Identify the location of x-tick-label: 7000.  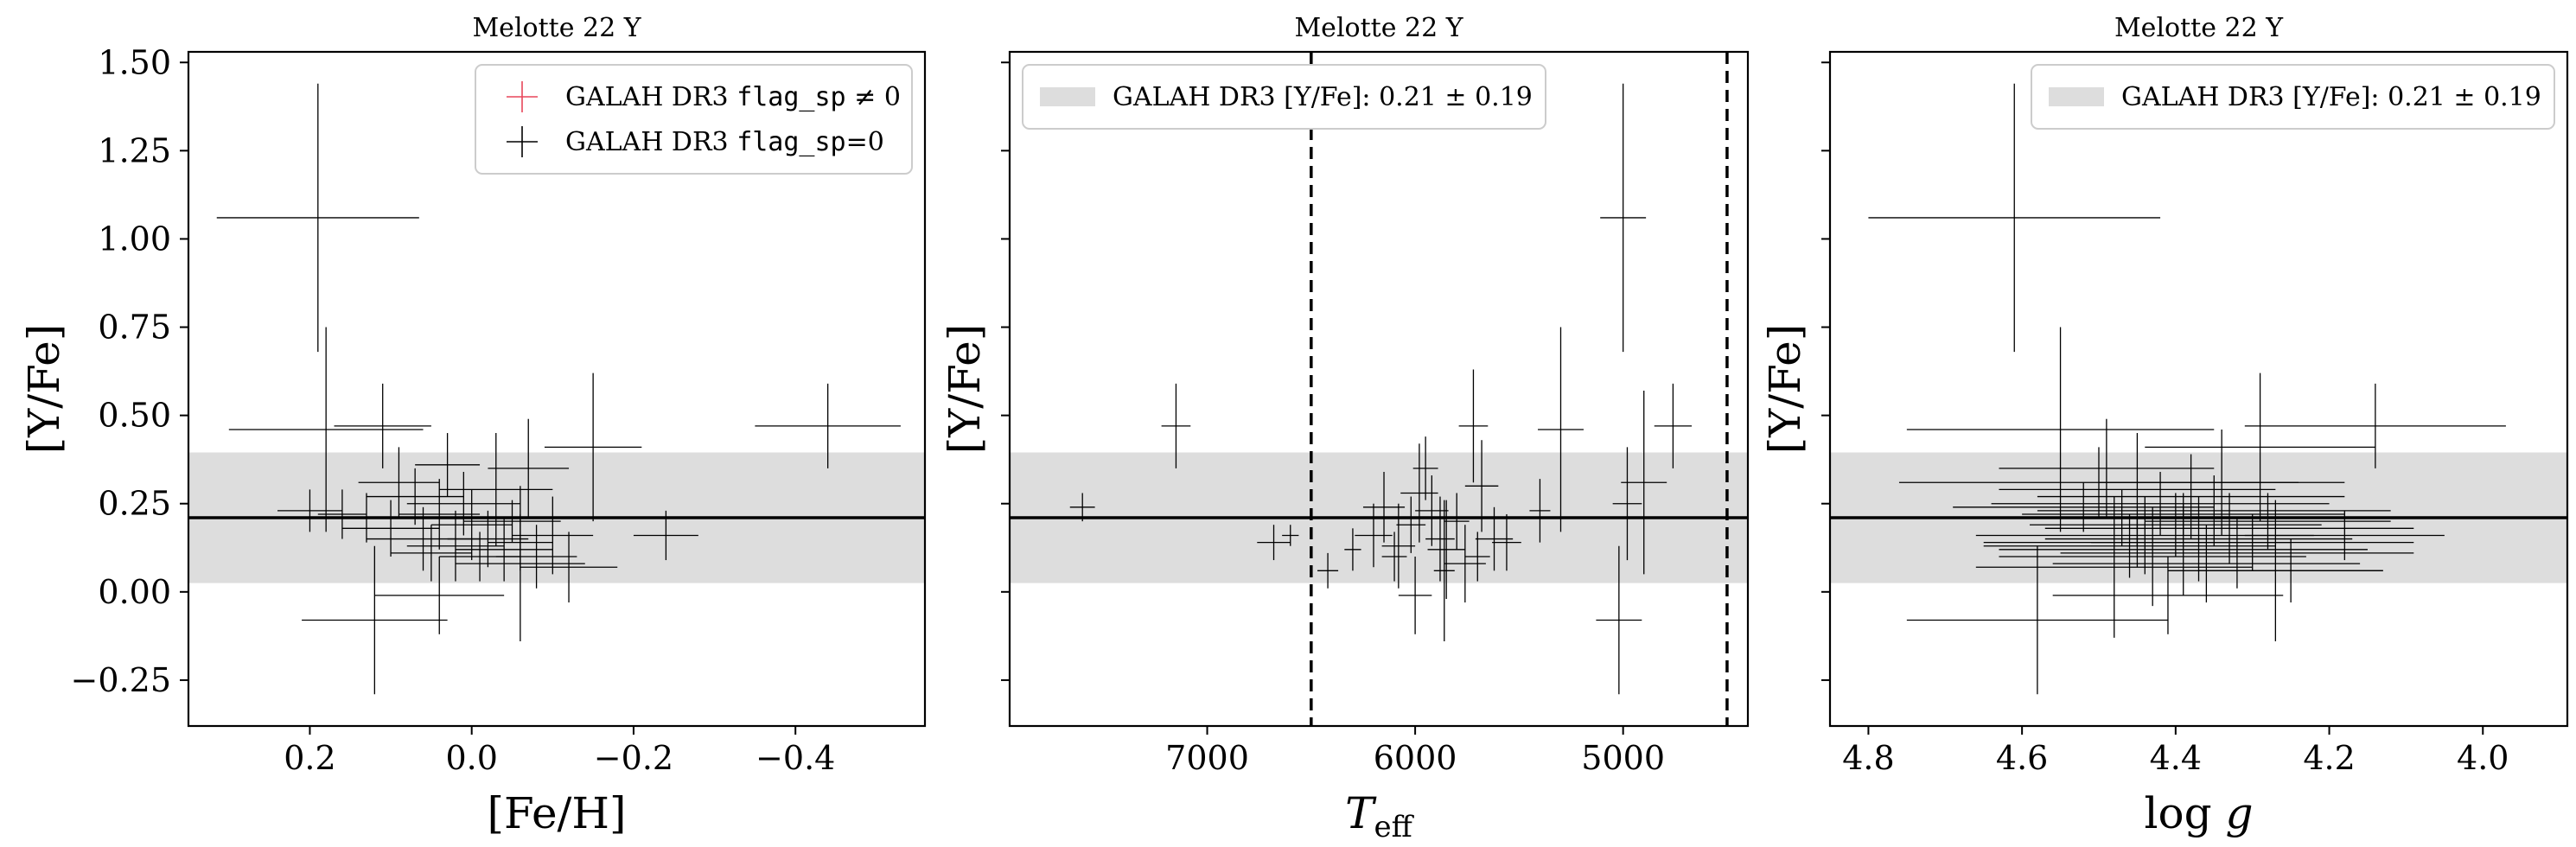
(1207, 758).